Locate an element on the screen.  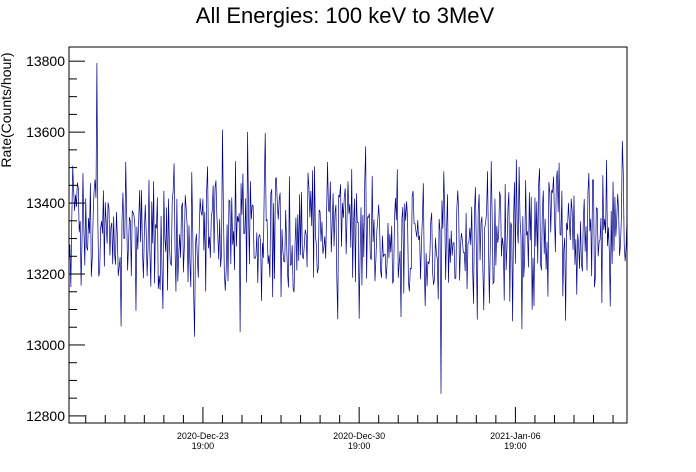
x-tick-label-date: 2020-Dec-30 is located at coordinates (359, 436).